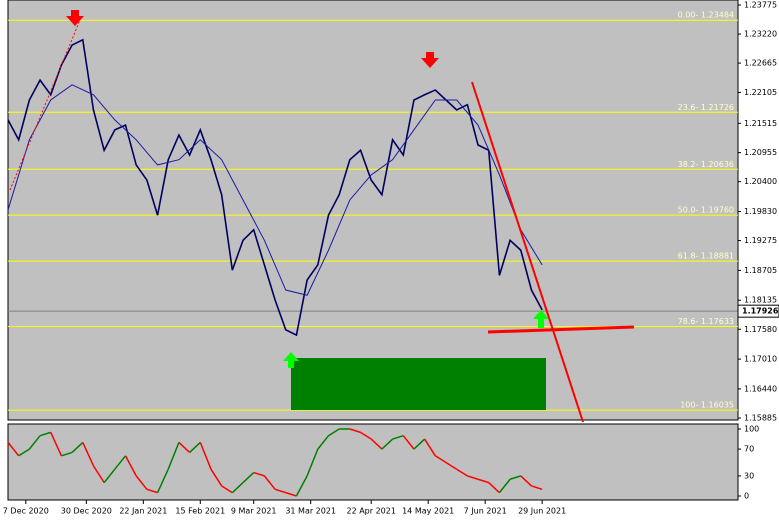 Image resolution: width=779 pixels, height=527 pixels. I want to click on x-tick-label: 29 Jun 2021, so click(542, 511).